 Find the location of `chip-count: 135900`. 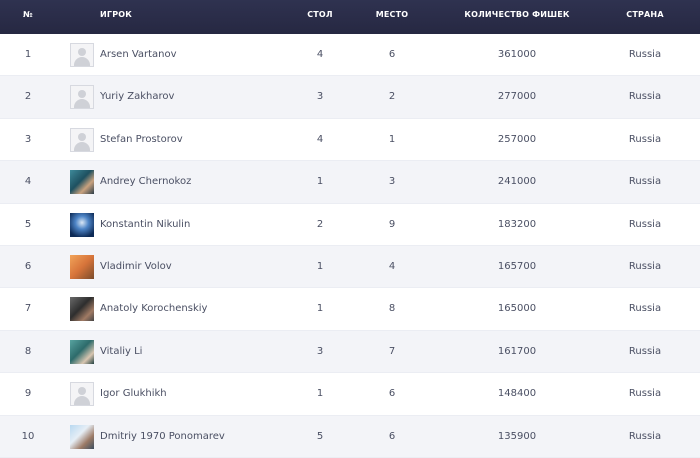

chip-count: 135900 is located at coordinates (517, 436).